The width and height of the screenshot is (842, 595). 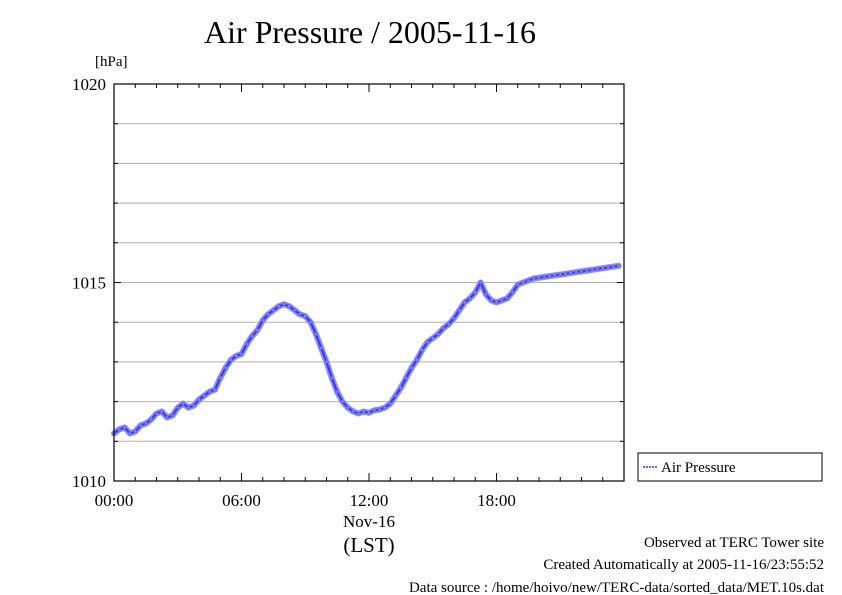 I want to click on legend: Air Pressure, so click(x=730, y=467).